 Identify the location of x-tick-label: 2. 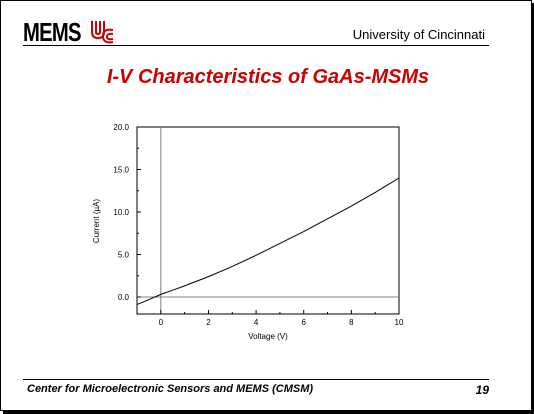
(208, 322).